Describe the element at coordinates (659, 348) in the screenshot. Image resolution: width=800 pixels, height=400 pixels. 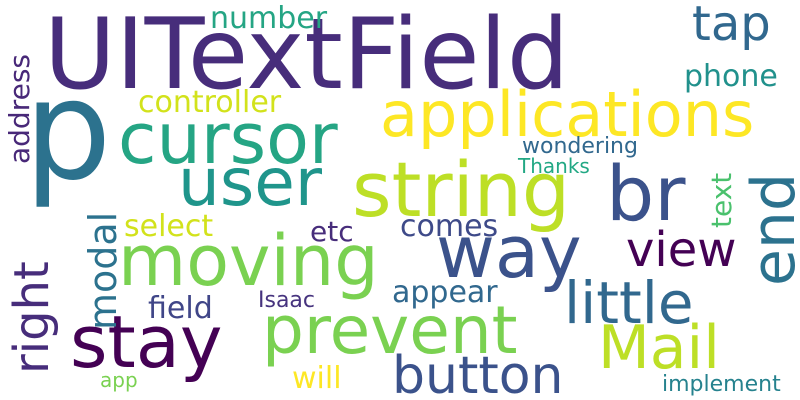
I see `word-mail: Mail` at that location.